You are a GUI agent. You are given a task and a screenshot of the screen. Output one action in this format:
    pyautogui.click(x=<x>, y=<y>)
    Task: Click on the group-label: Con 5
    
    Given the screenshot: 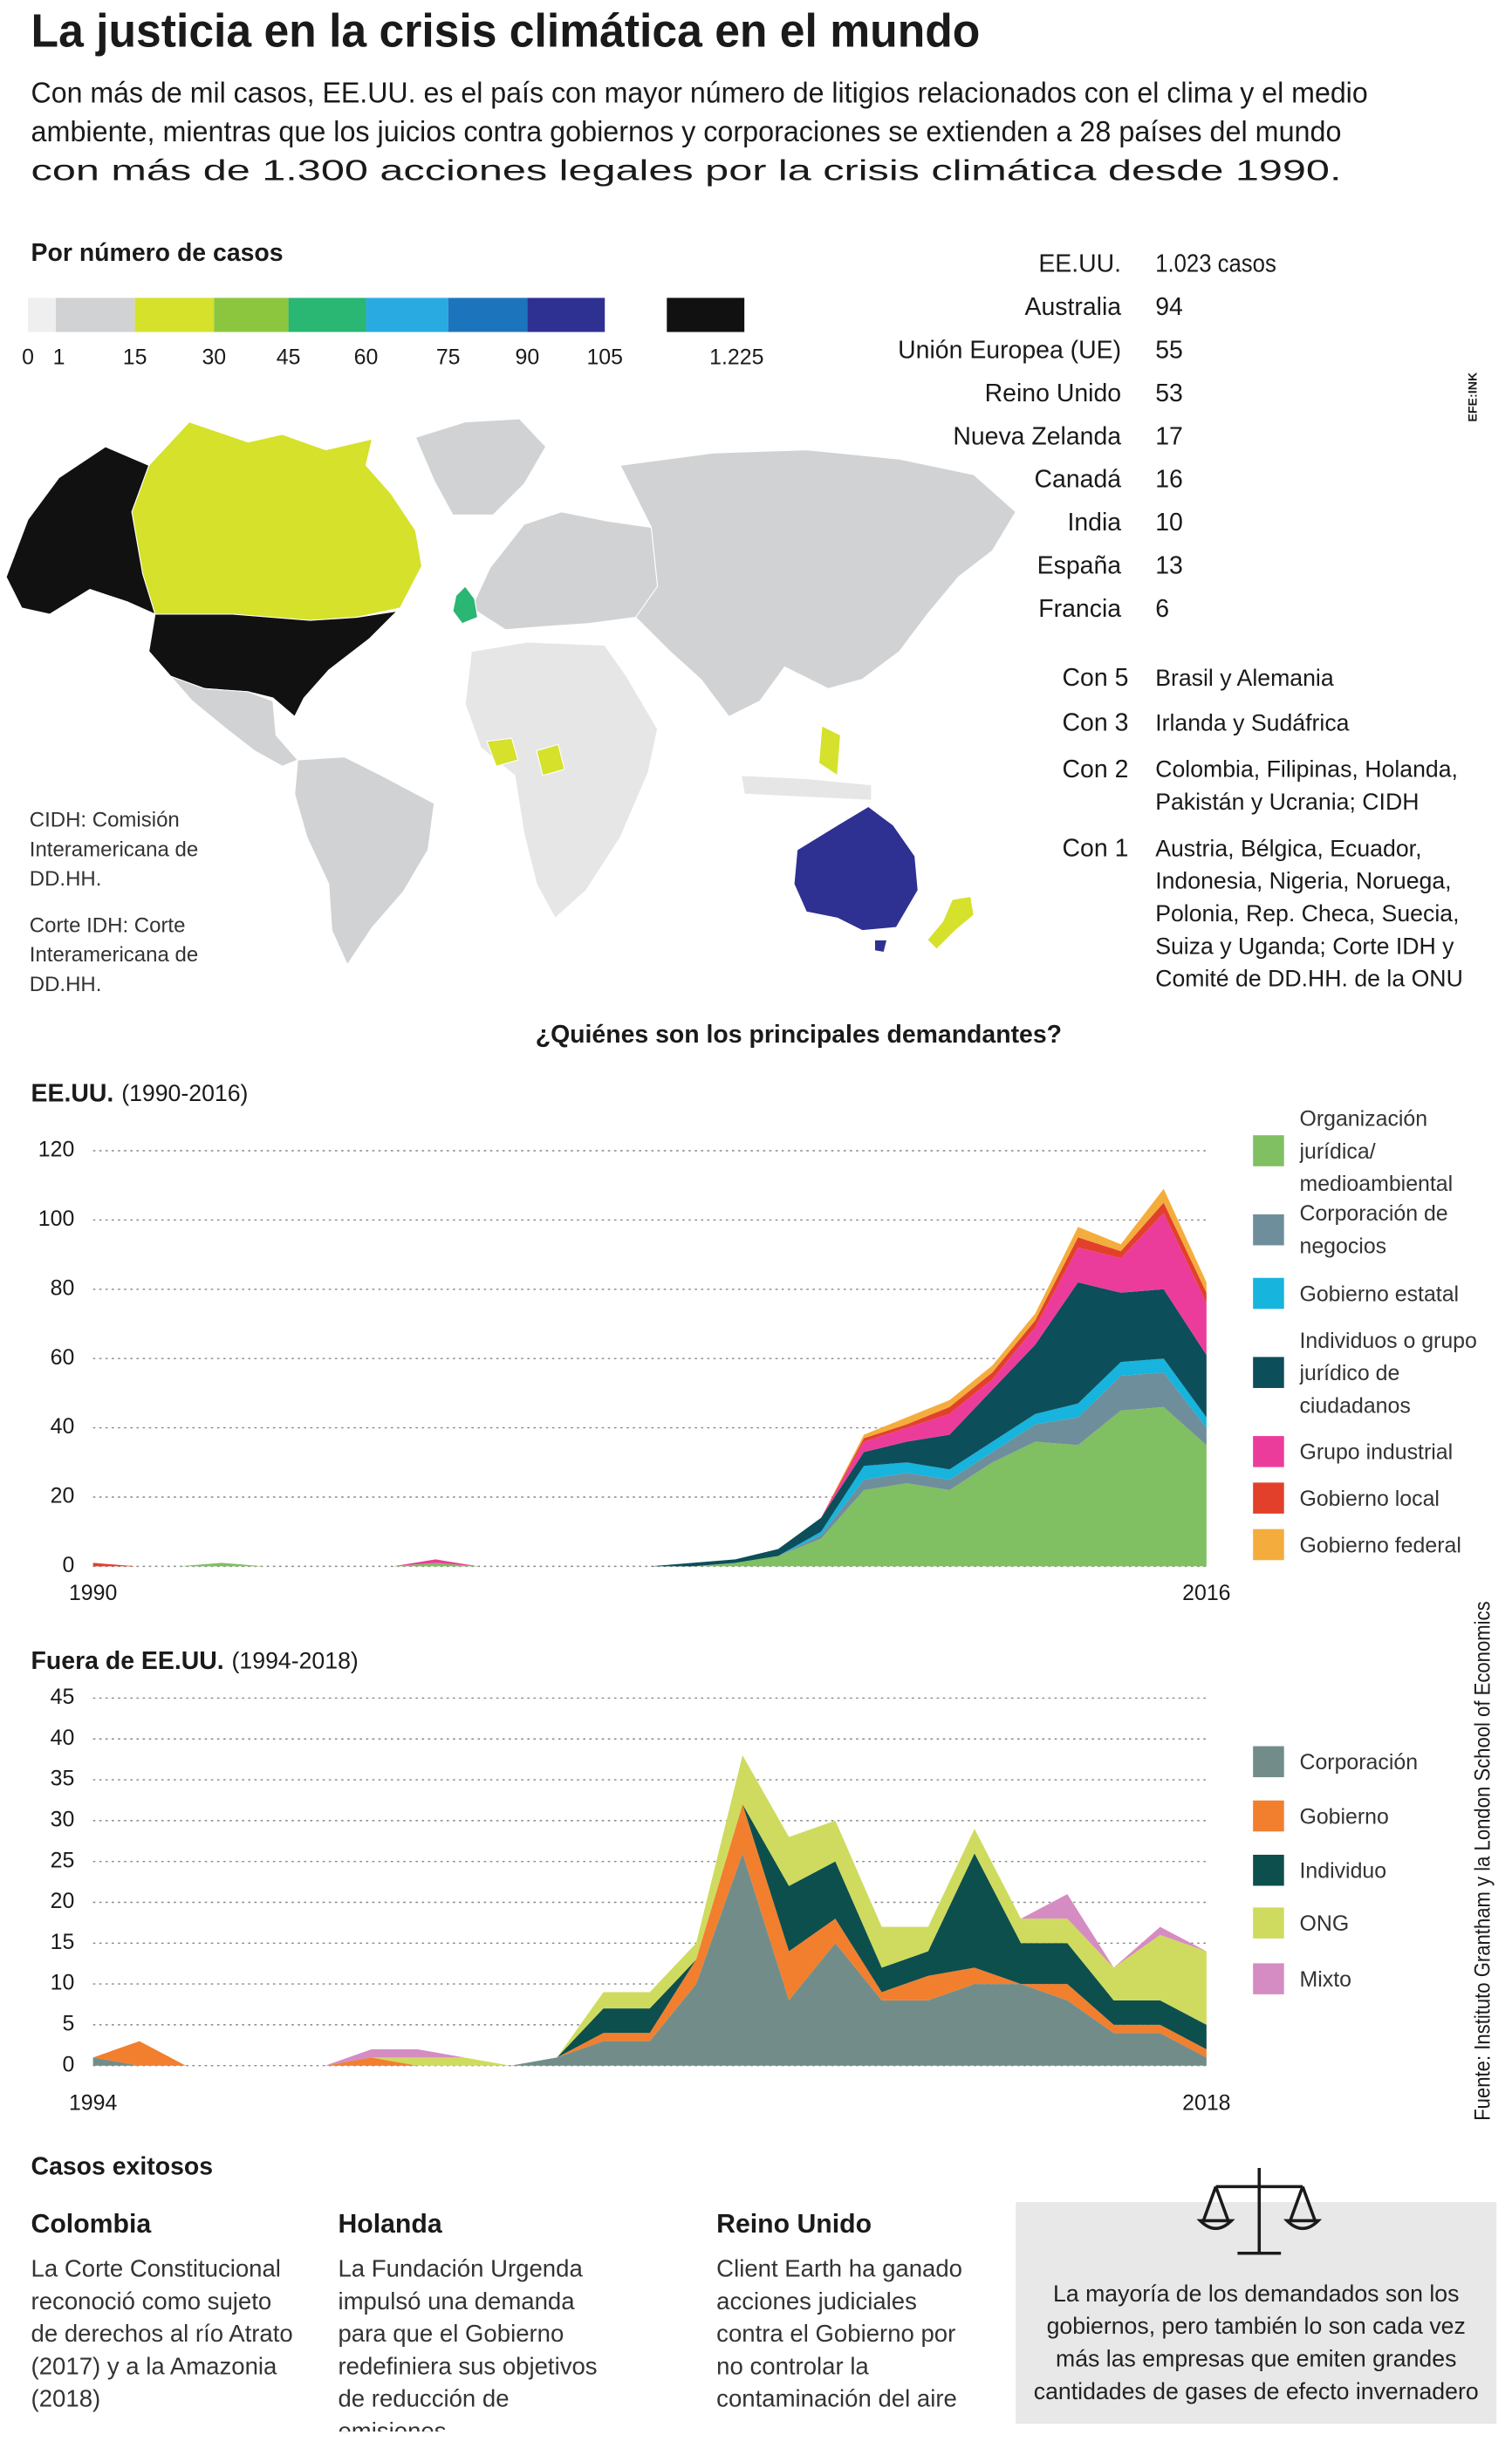 What is the action you would take?
    pyautogui.click(x=1096, y=678)
    